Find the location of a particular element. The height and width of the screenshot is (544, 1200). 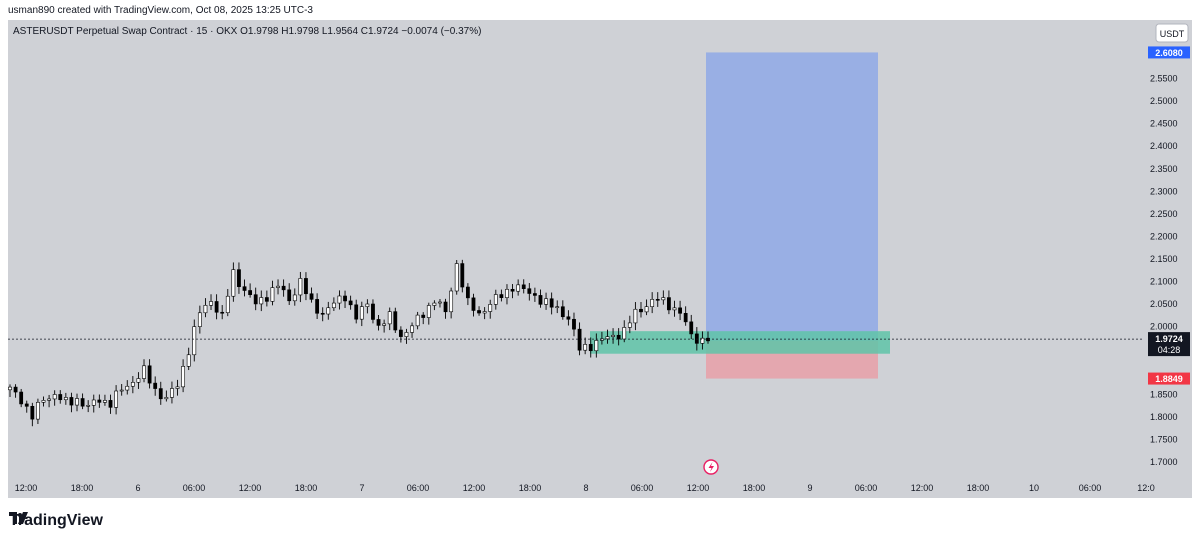

y-tick-label: 1.7500 is located at coordinates (1164, 439).